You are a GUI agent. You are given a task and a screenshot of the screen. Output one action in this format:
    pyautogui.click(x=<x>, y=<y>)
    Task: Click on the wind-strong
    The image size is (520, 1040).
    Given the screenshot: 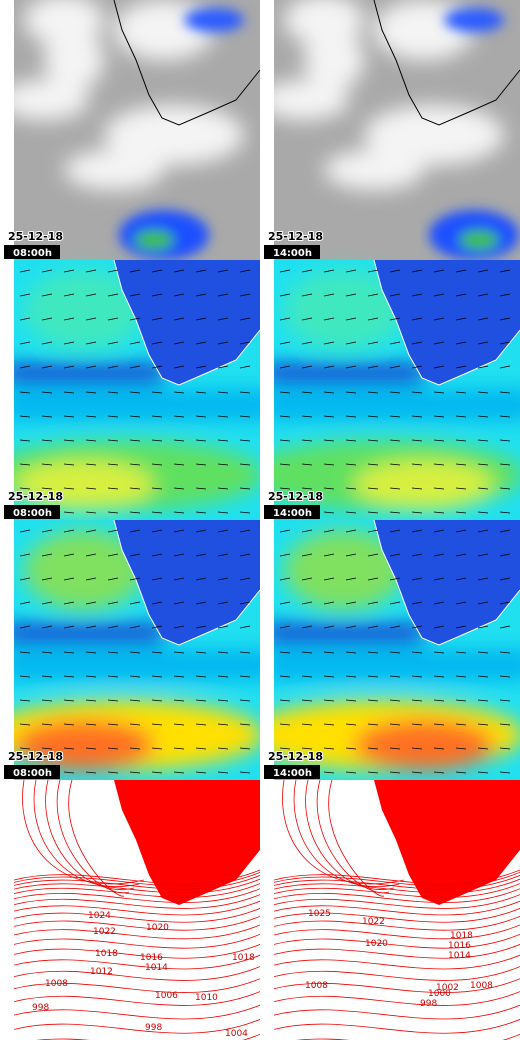 What is the action you would take?
    pyautogui.click(x=424, y=745)
    